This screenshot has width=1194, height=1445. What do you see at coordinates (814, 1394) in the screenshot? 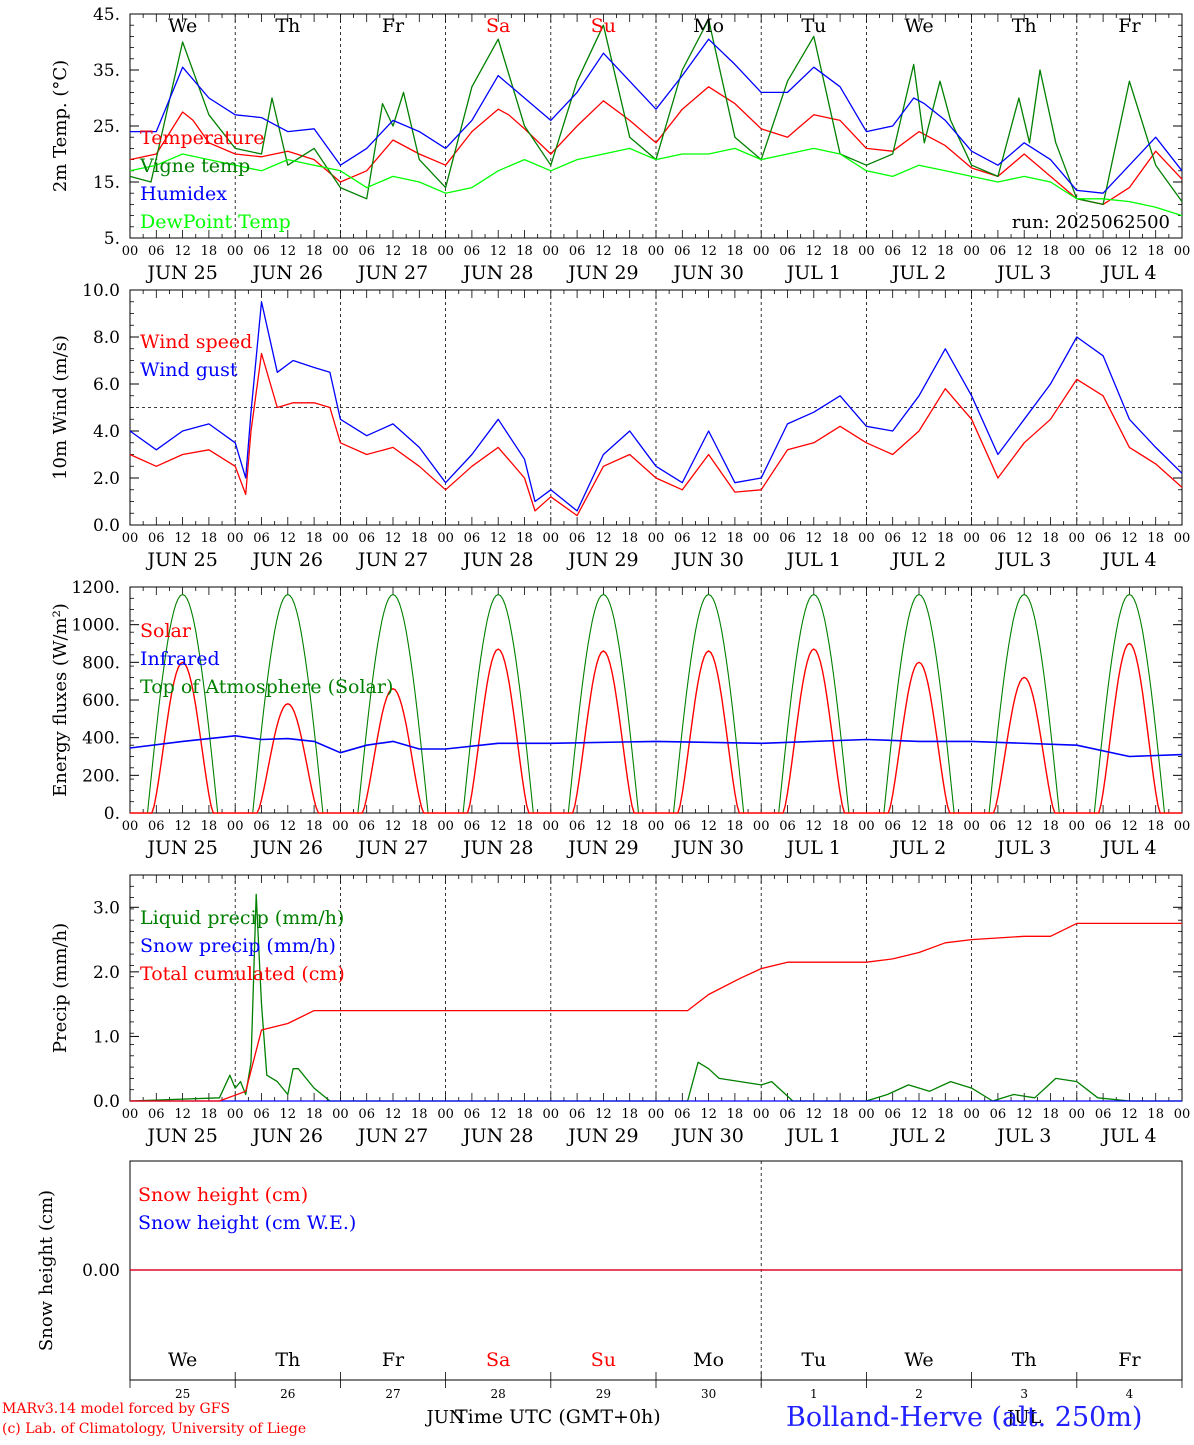
I see `day-number: 1` at bounding box center [814, 1394].